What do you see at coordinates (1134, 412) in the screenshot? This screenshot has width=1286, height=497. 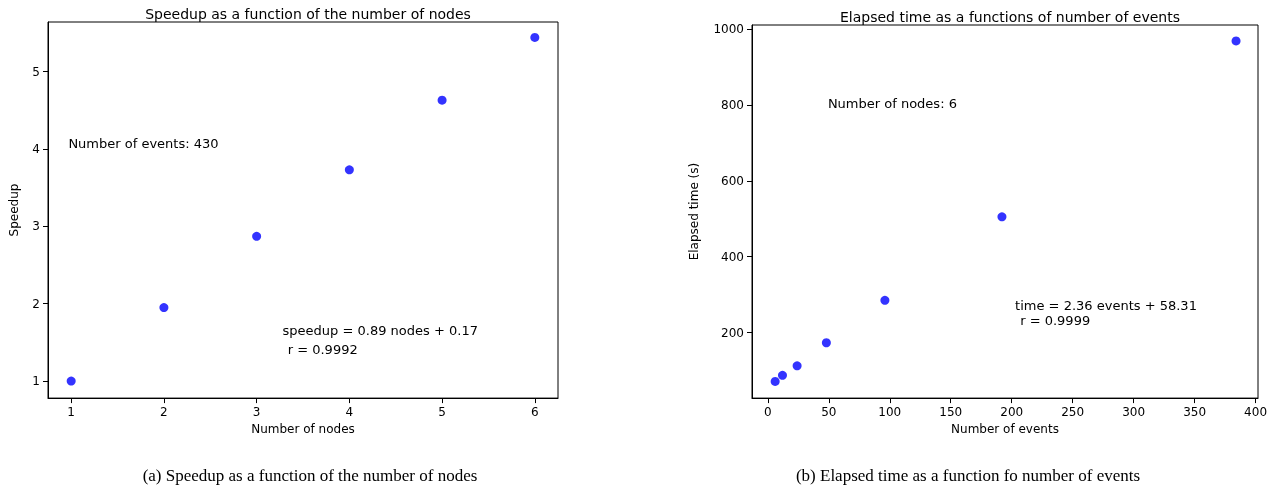 I see `x-tick-label: 300` at bounding box center [1134, 412].